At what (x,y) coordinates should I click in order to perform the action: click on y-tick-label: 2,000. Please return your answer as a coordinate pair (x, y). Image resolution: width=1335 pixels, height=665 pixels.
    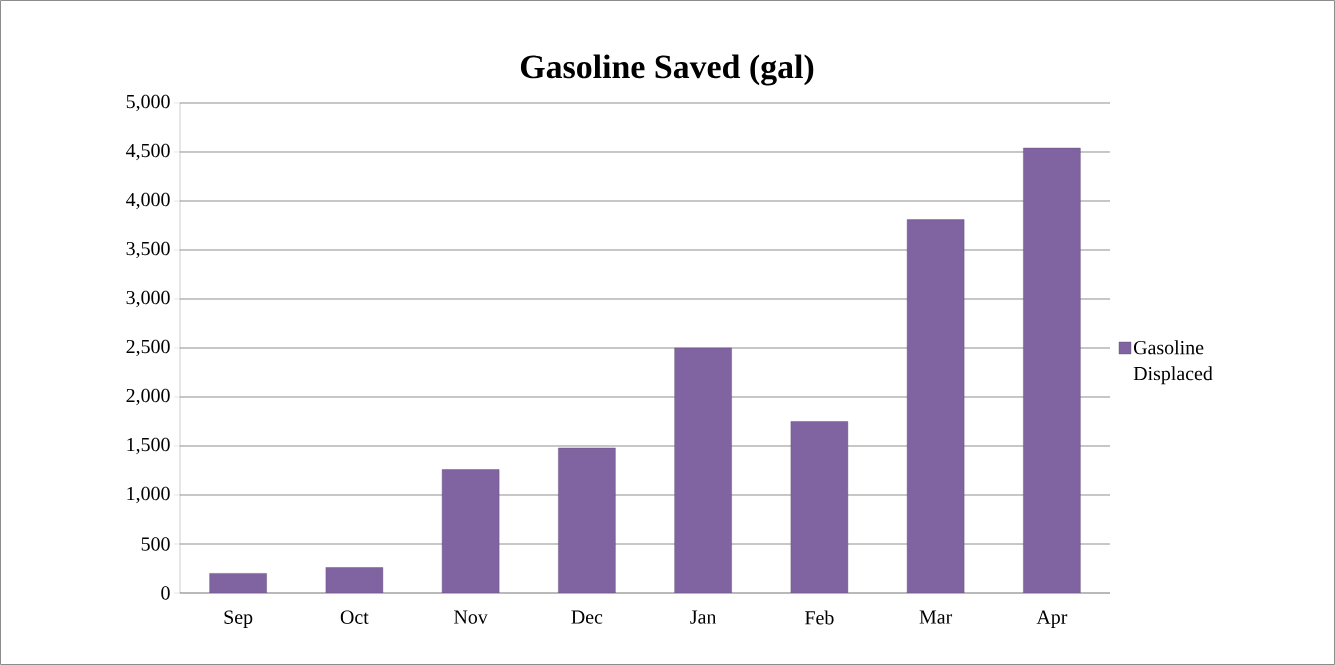
    Looking at the image, I should click on (148, 397).